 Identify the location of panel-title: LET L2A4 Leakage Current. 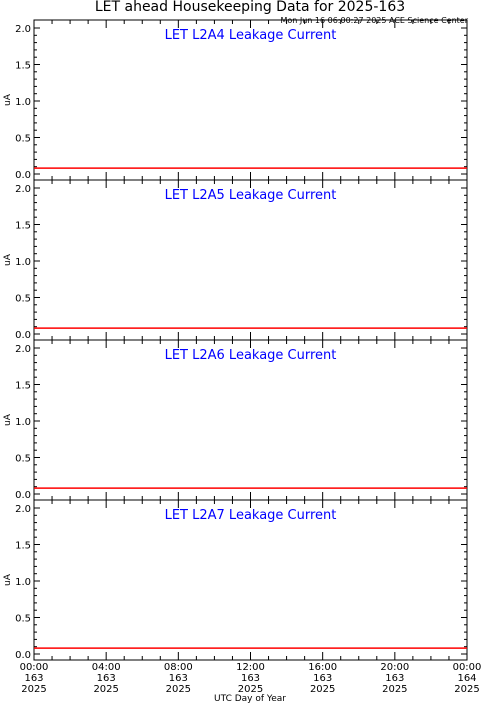
(251, 35).